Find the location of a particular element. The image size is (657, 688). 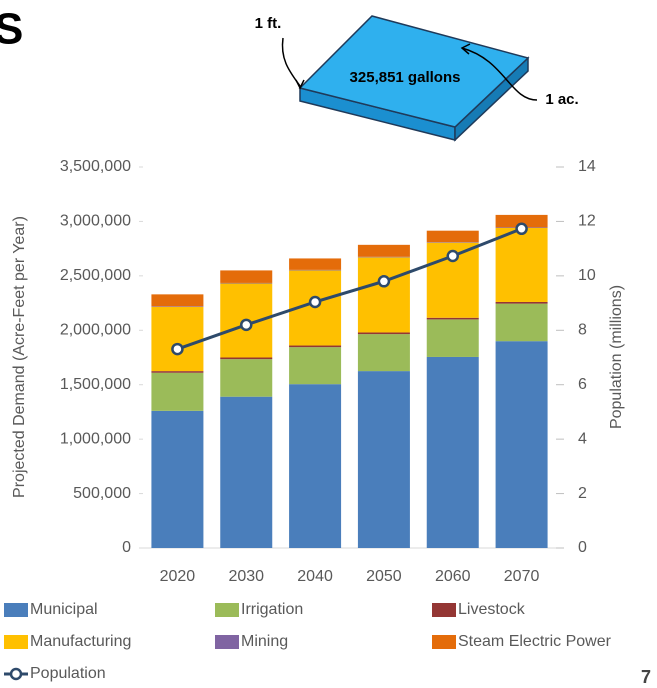

area-arrow is located at coordinates (499, 74).